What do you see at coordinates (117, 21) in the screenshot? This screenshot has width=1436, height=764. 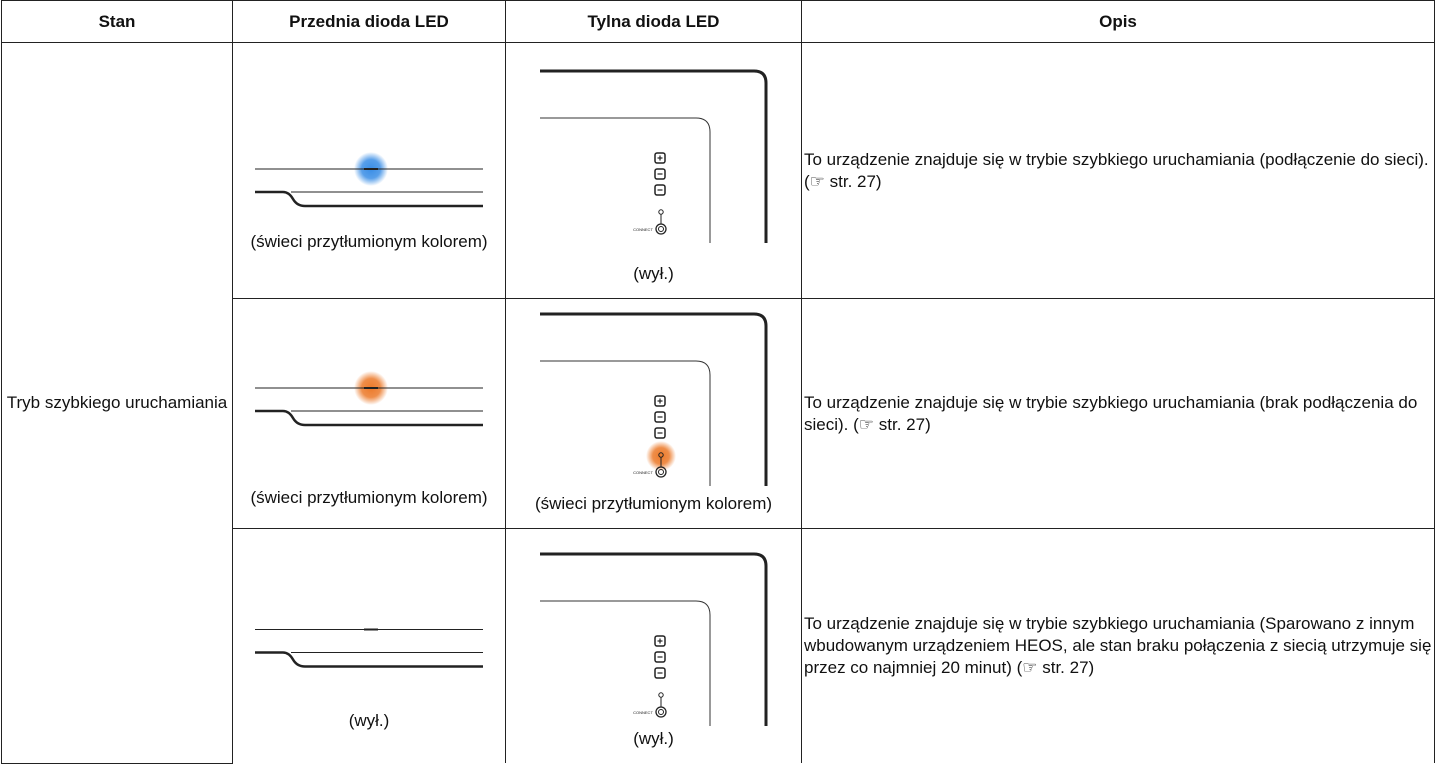 I see `header-cell: Stan` at bounding box center [117, 21].